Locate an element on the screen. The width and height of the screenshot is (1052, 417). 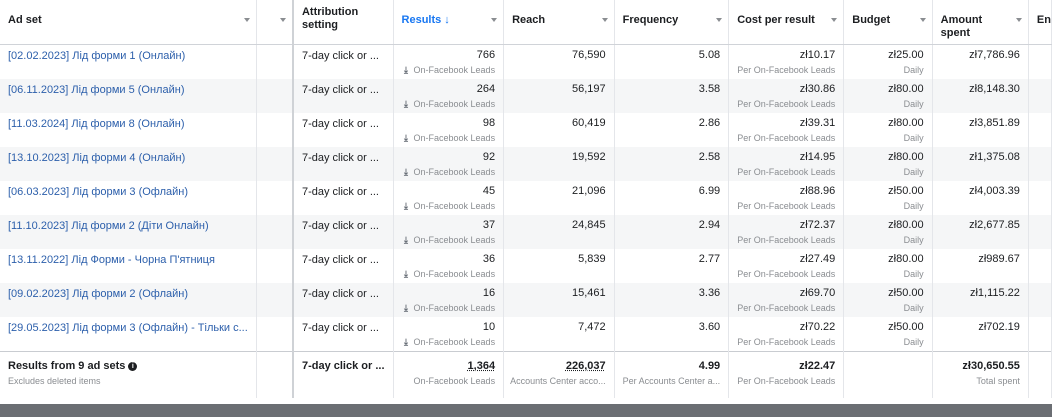
frequency-cell: 3.58 is located at coordinates (672, 96).